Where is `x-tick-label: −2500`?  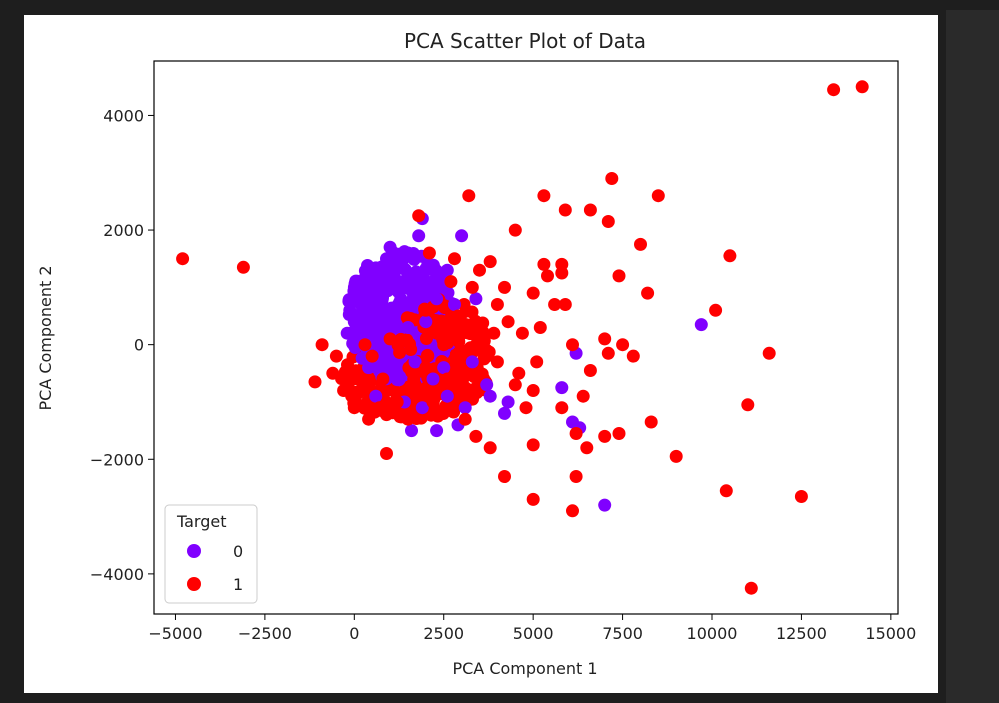
x-tick-label: −2500 is located at coordinates (265, 633).